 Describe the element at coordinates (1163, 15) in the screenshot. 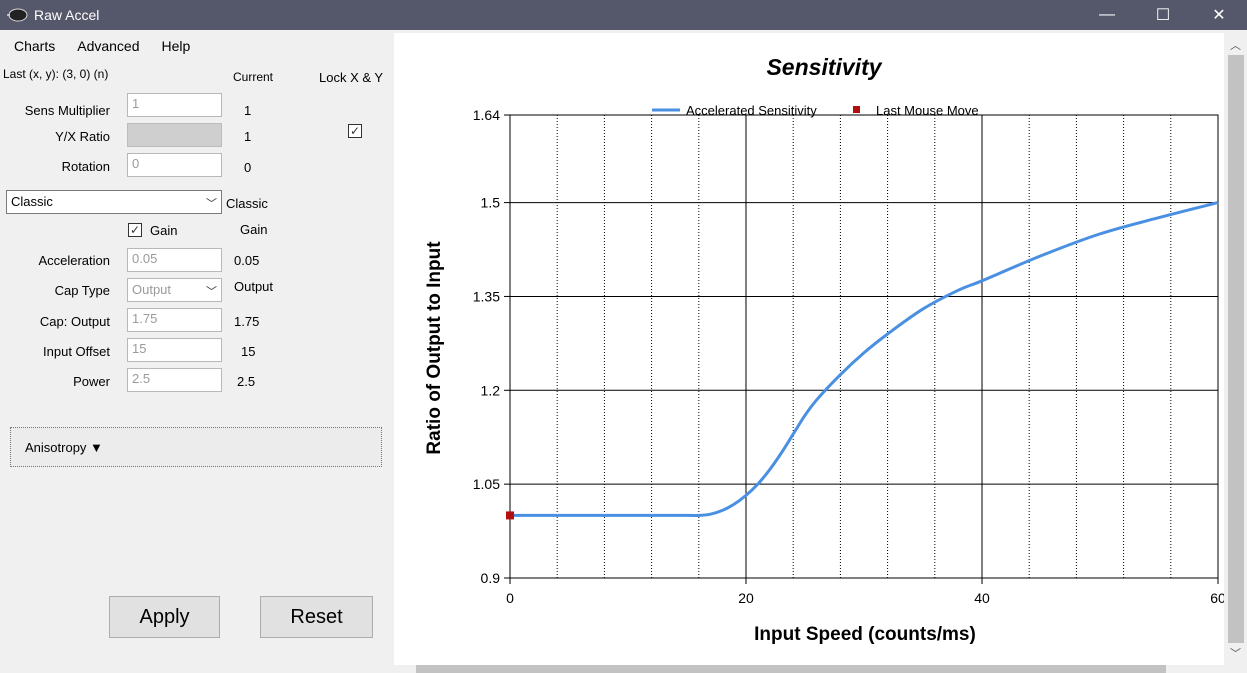

I see `maximize-button: ☐` at that location.